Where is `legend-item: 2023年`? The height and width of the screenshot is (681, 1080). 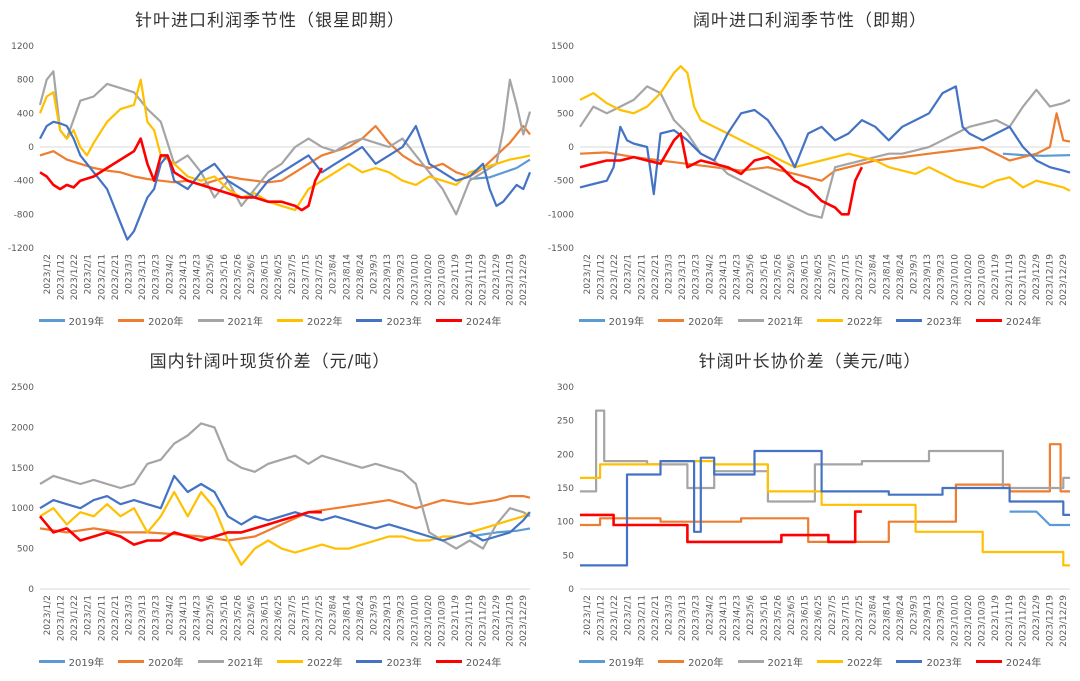 legend-item: 2023年 is located at coordinates (389, 320).